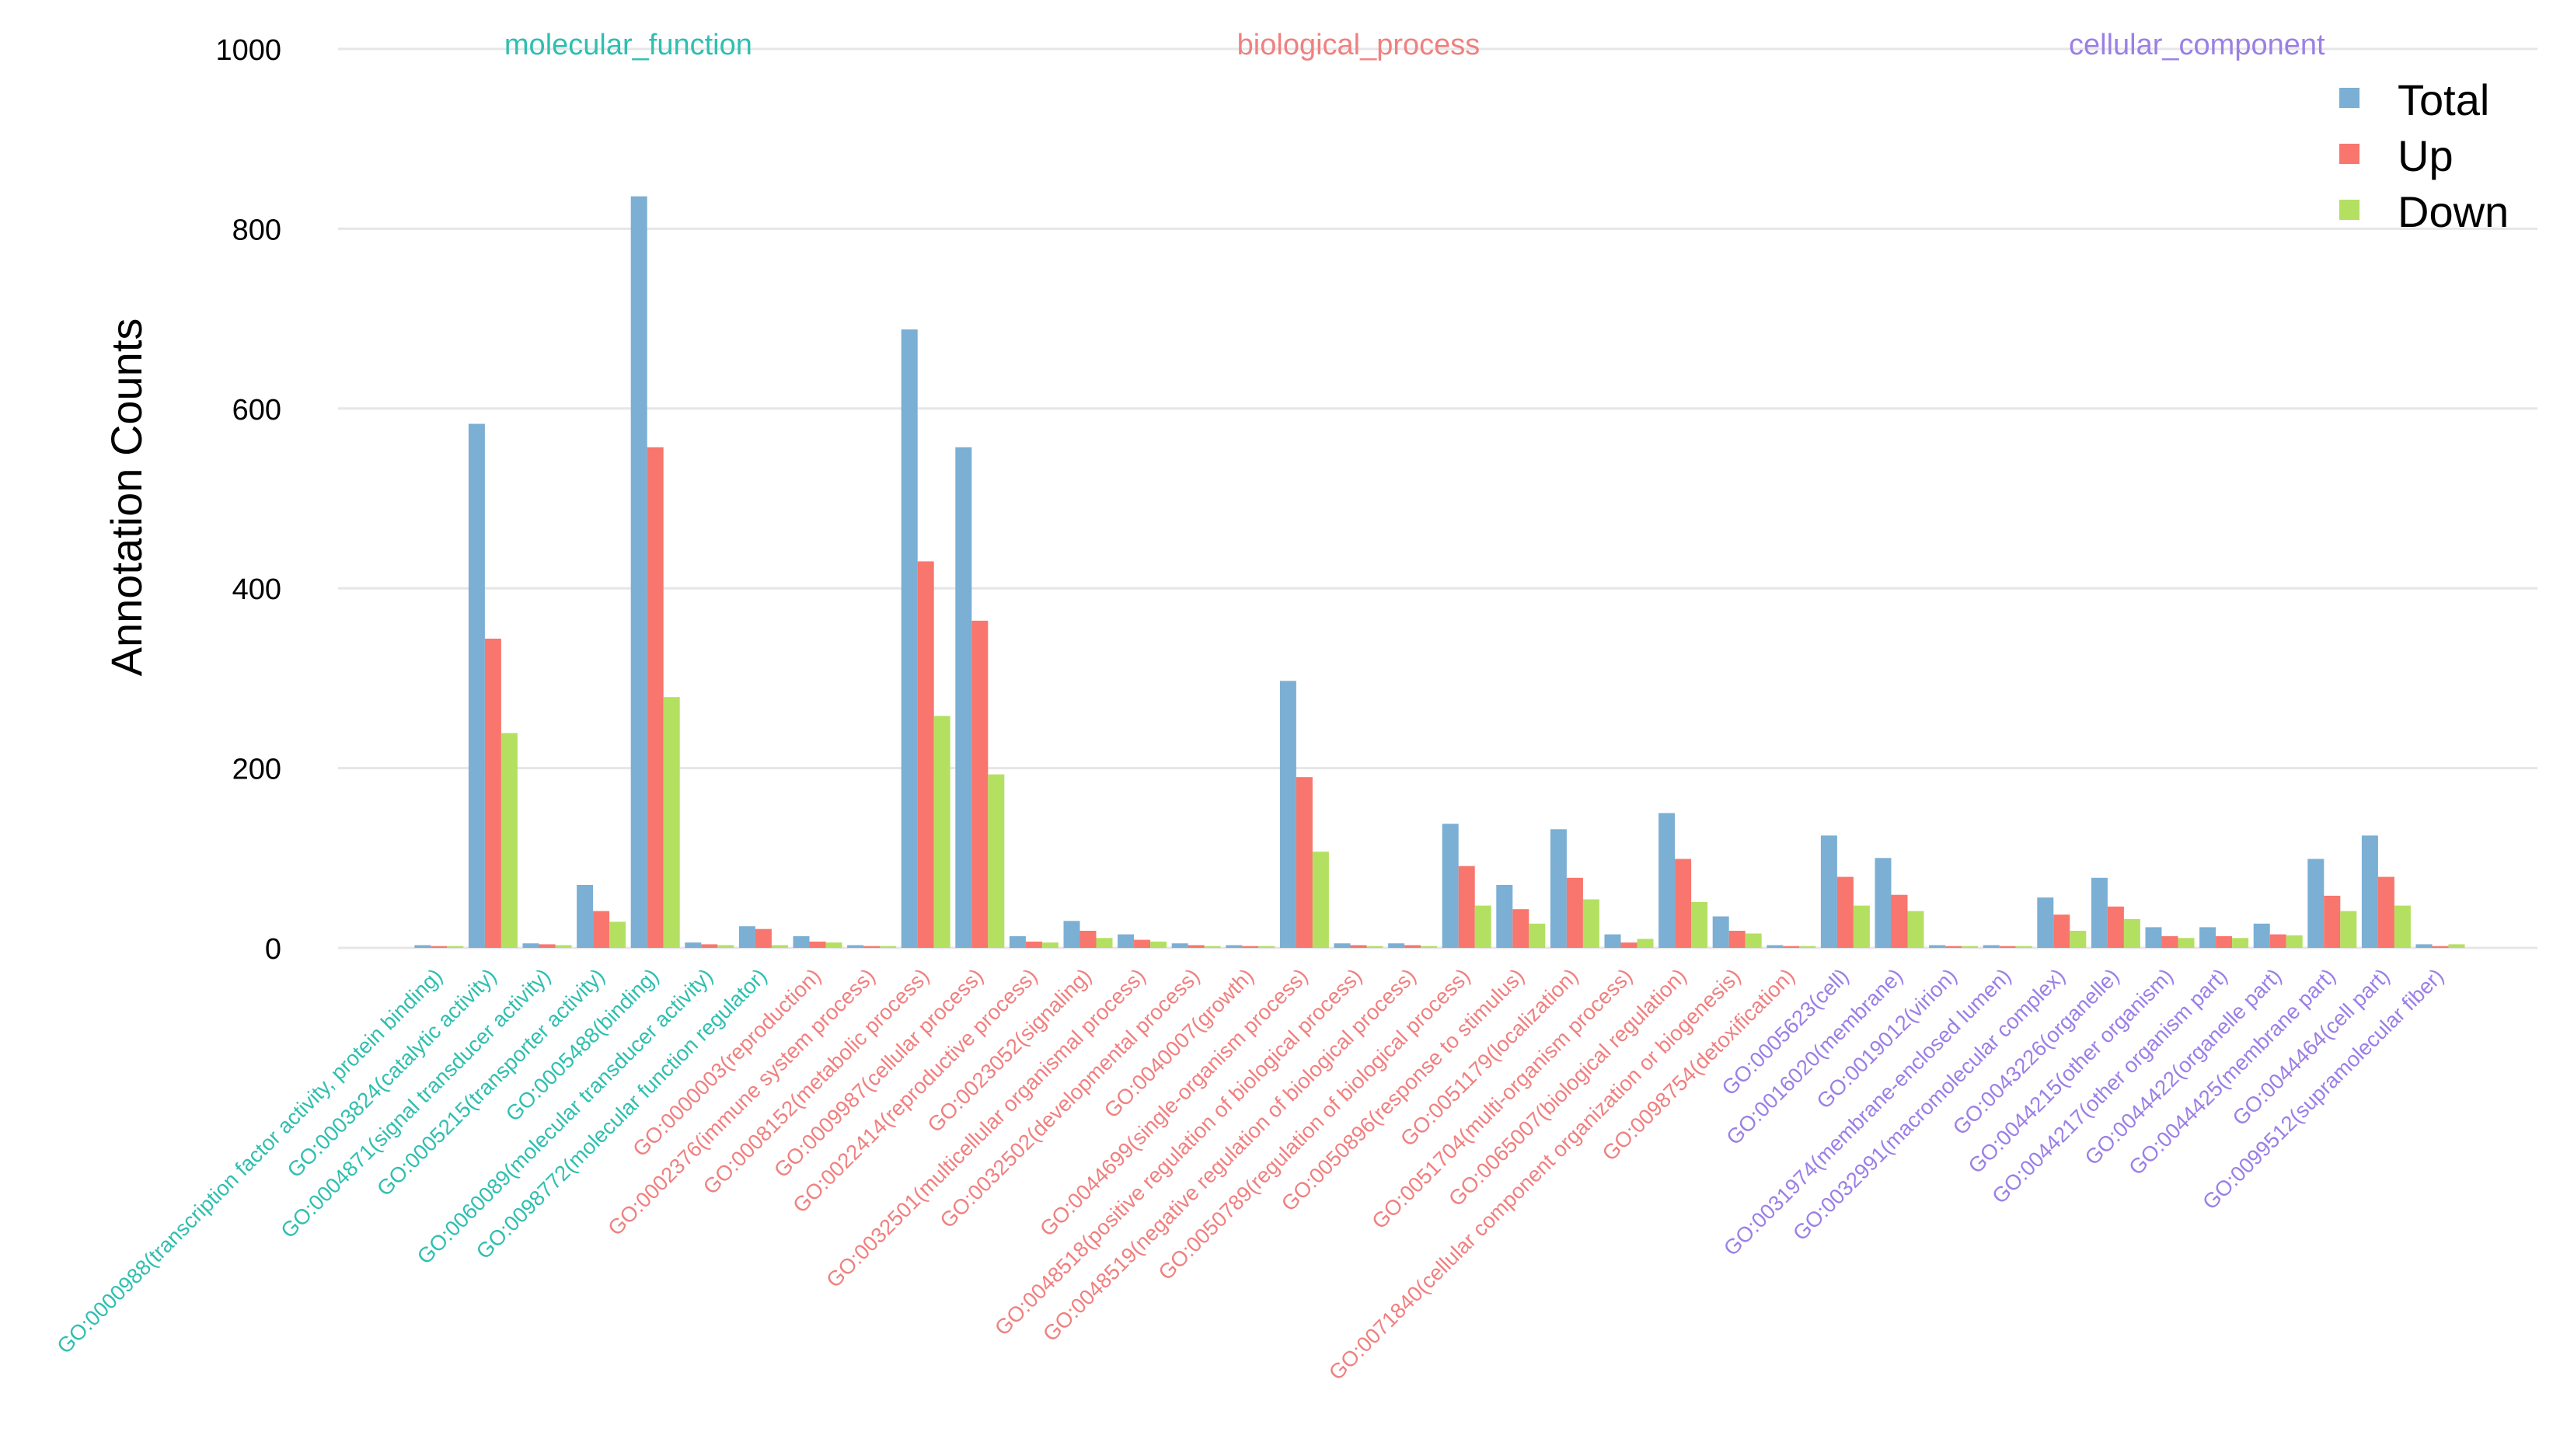  What do you see at coordinates (248, 51) in the screenshot?
I see `y-tick-label: 1000` at bounding box center [248, 51].